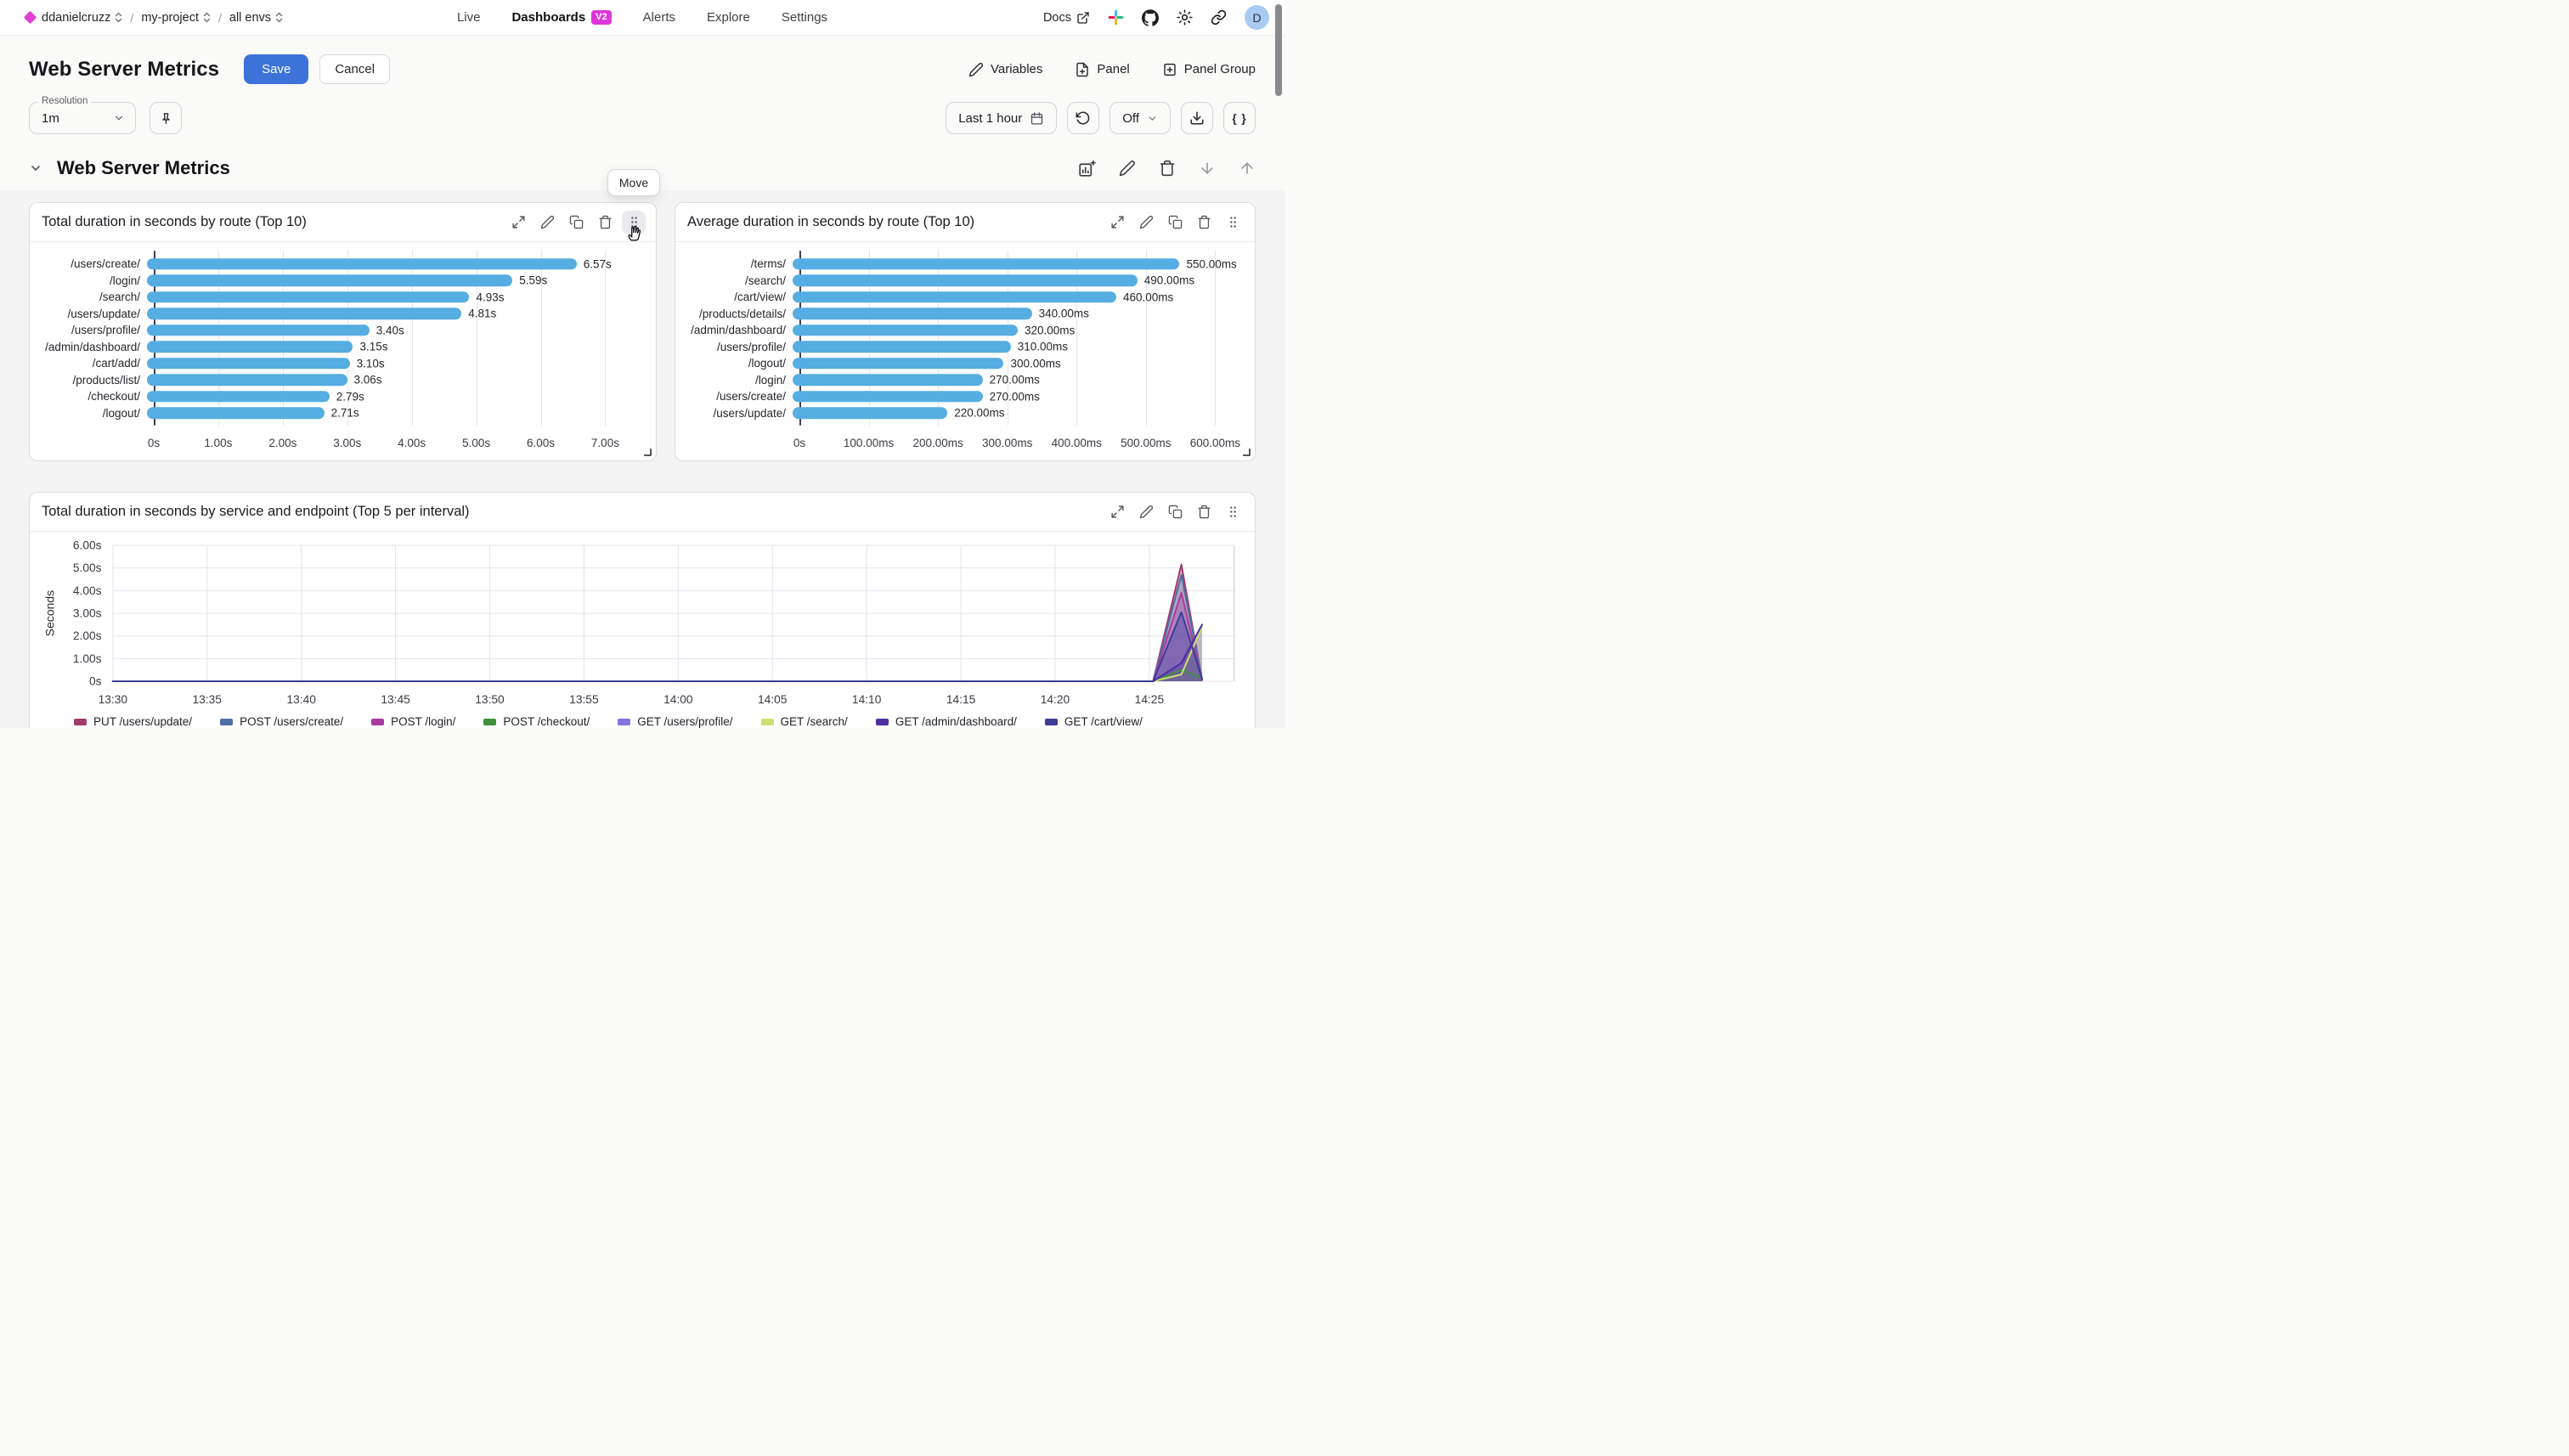 This screenshot has height=1456, width=2569. Describe the element at coordinates (536, 722) in the screenshot. I see `legend-item: POST /checkout/` at that location.